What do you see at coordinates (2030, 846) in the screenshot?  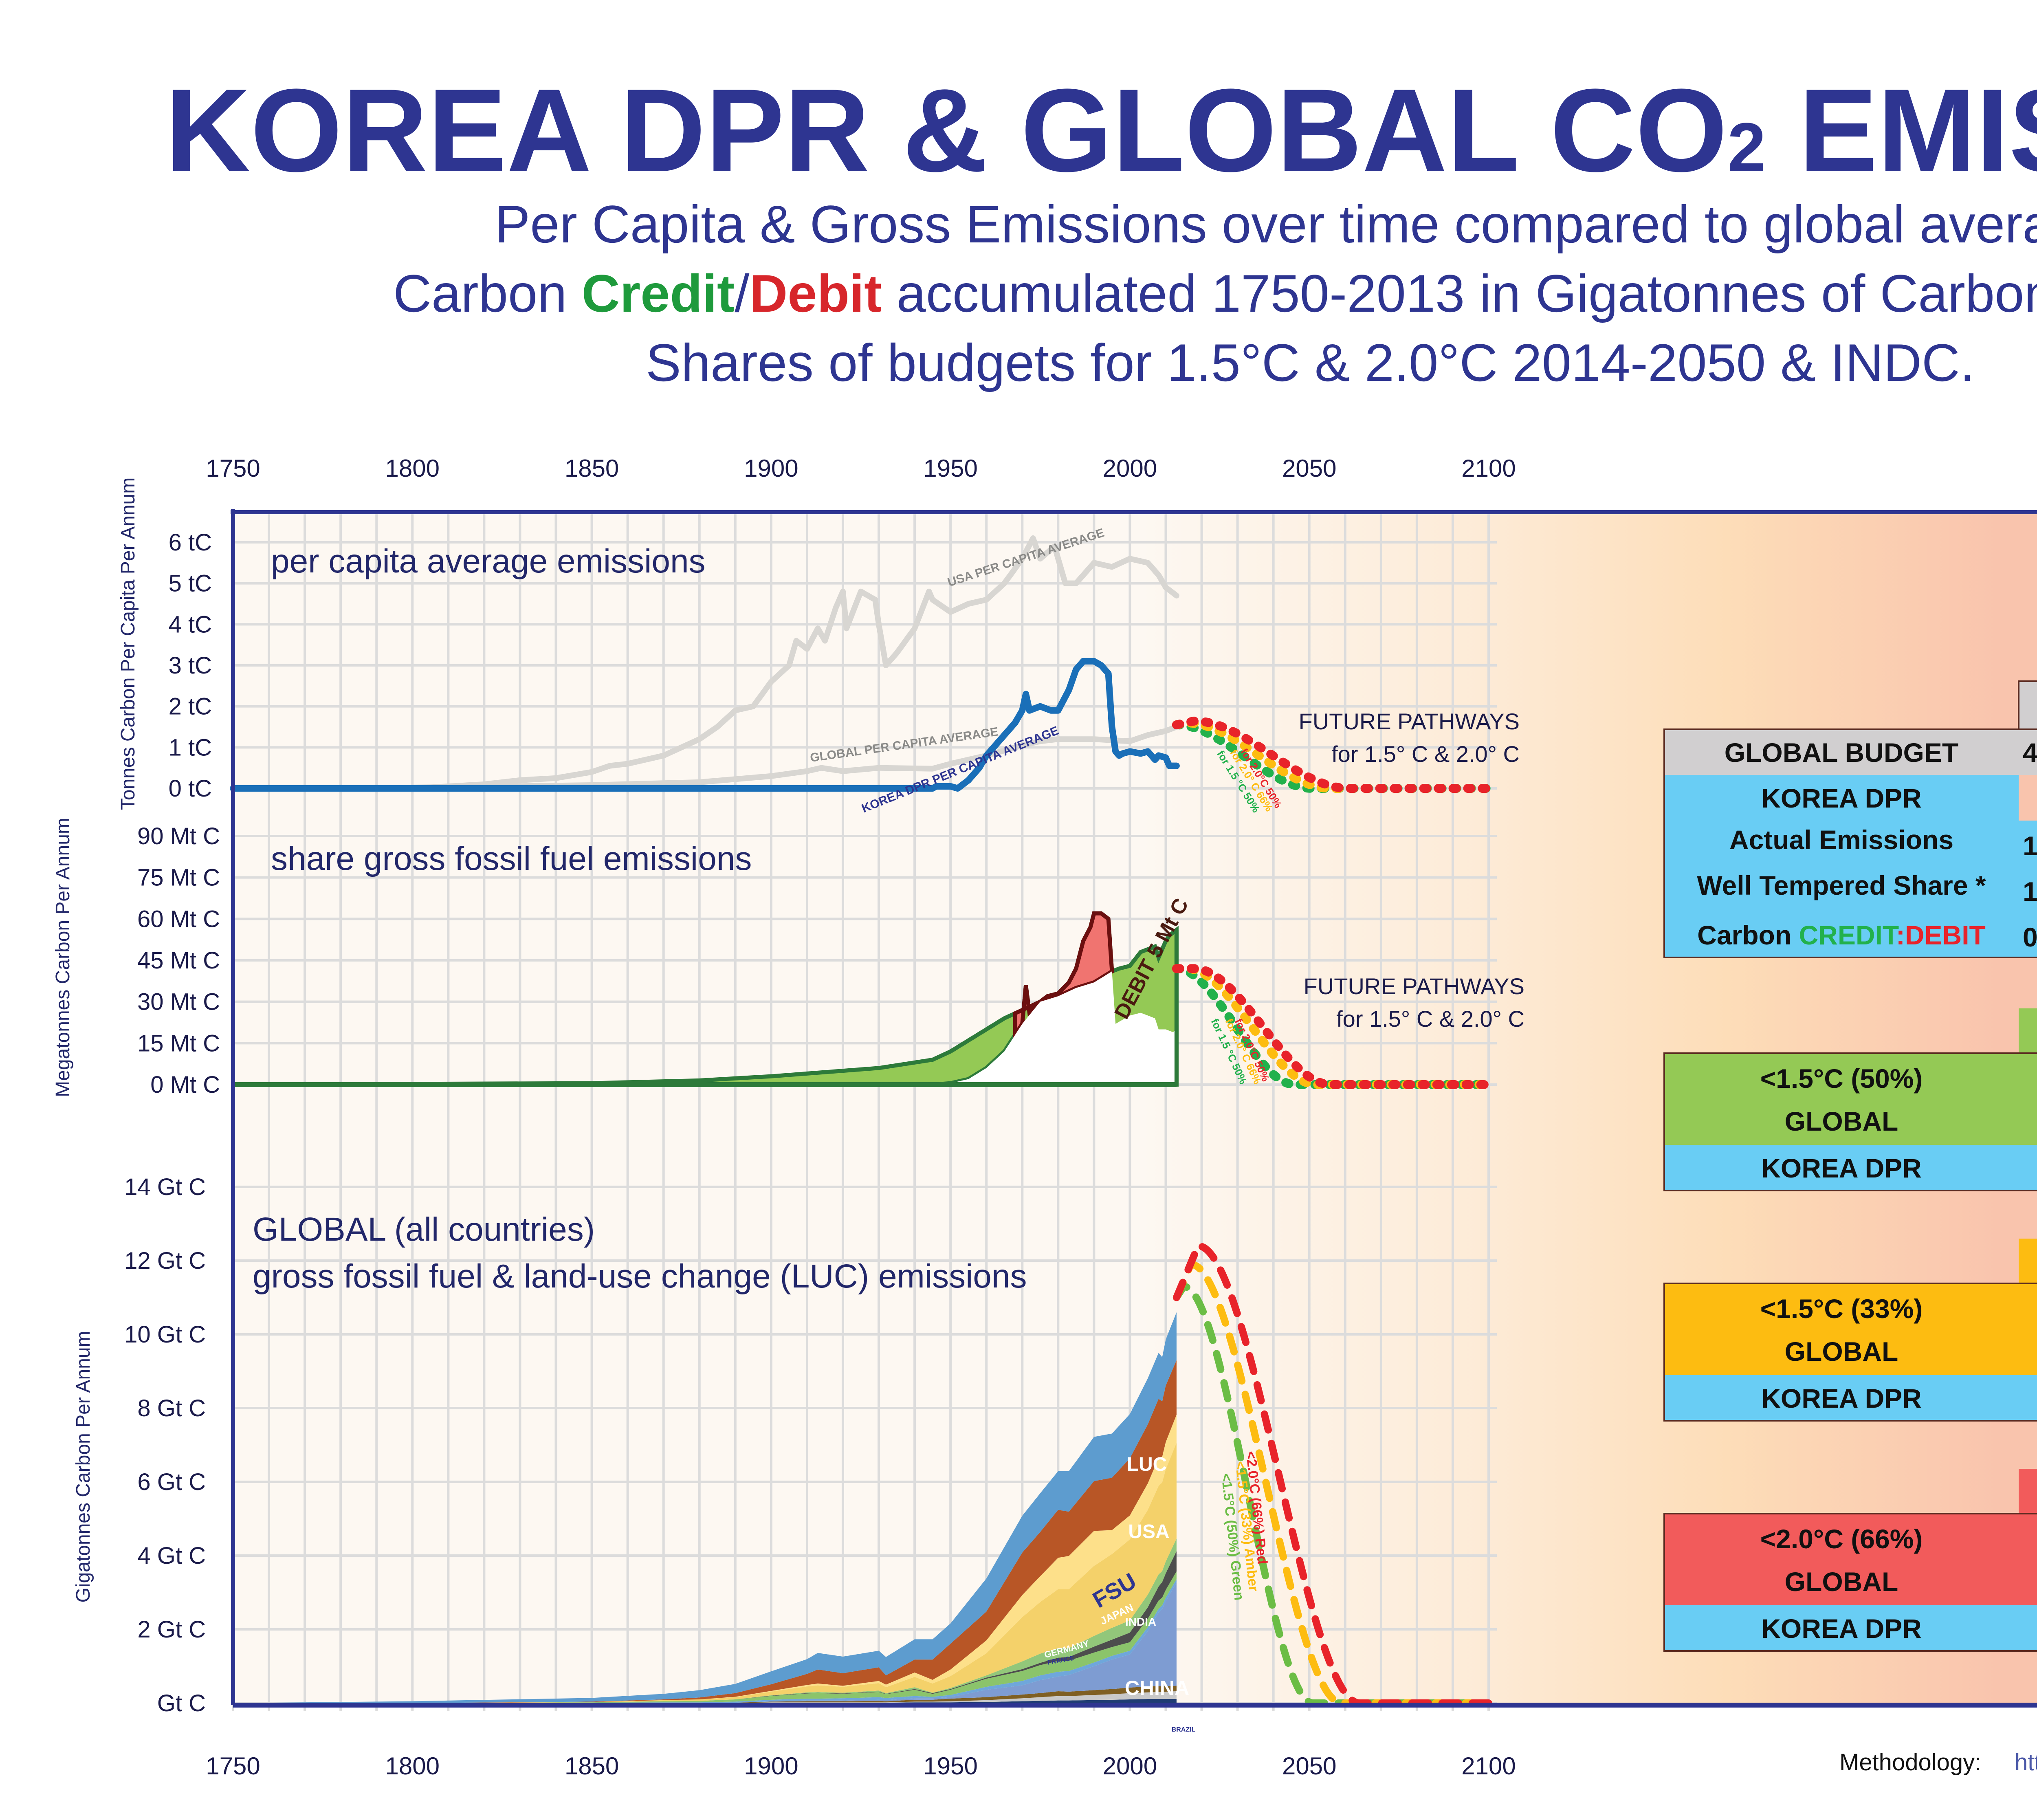 I see `table-past-row-value: 1.614 Gt C` at bounding box center [2030, 846].